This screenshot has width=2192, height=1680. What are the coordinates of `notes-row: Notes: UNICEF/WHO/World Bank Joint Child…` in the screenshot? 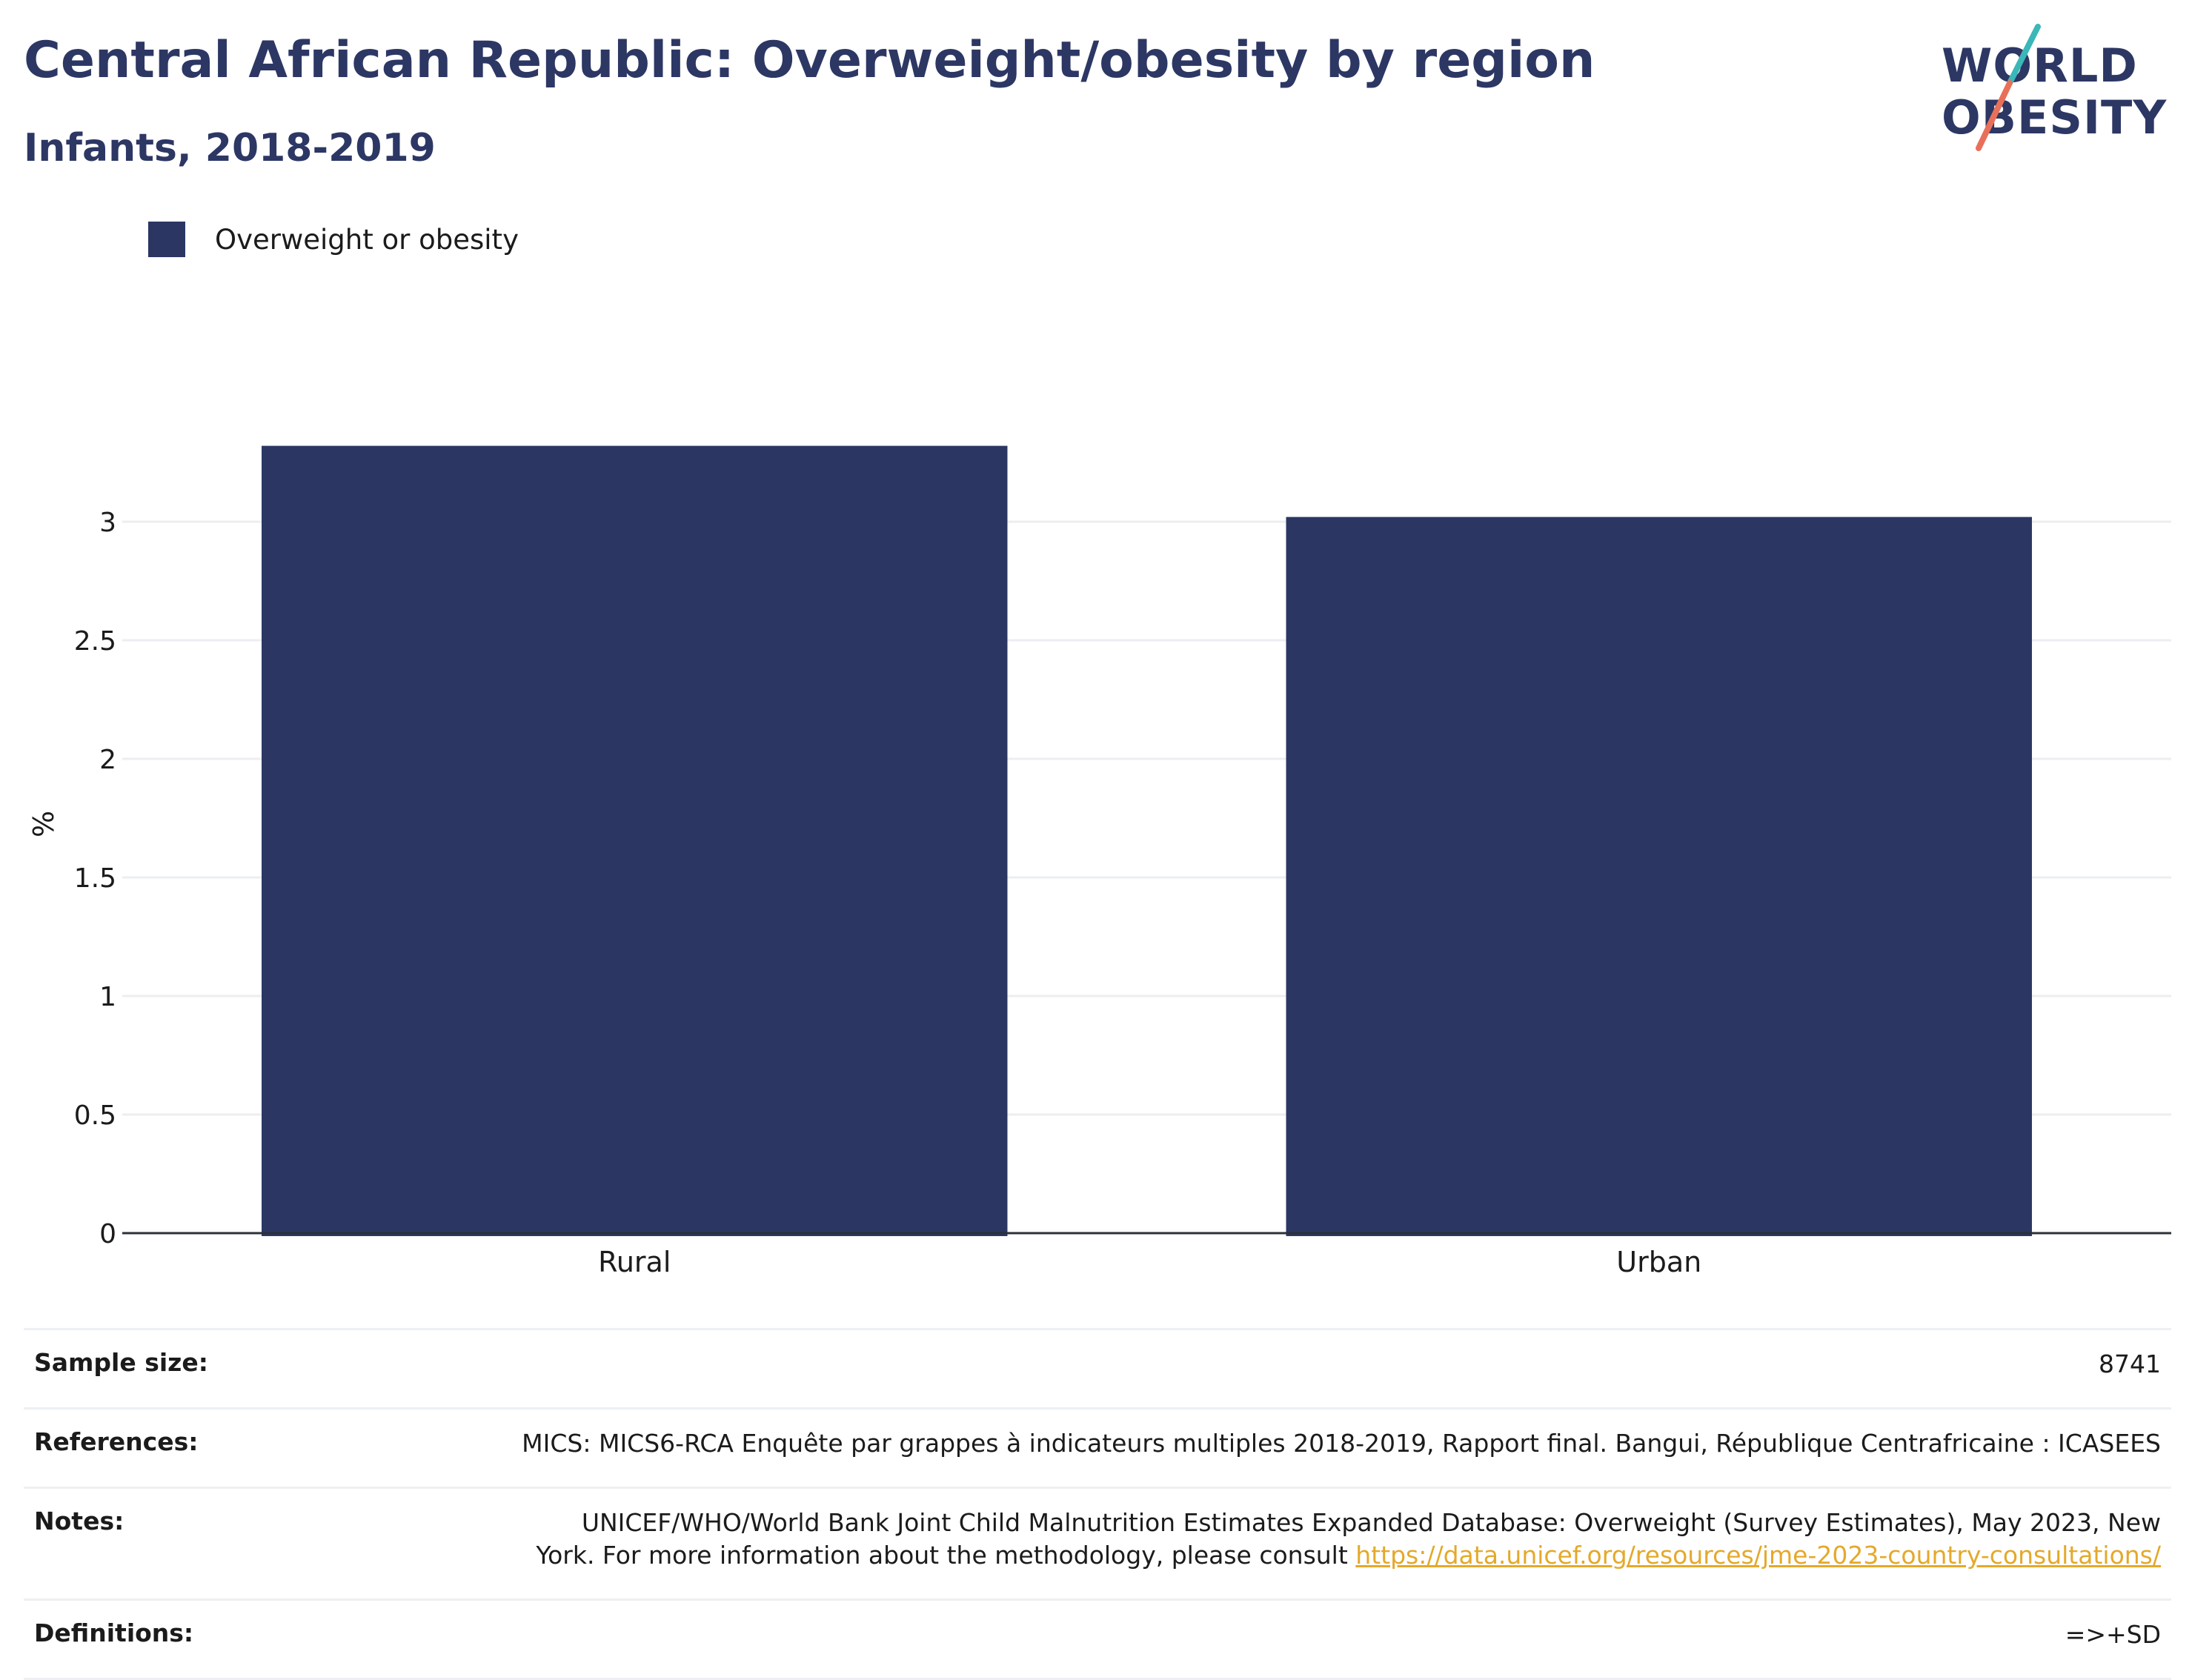 It's located at (1097, 1543).